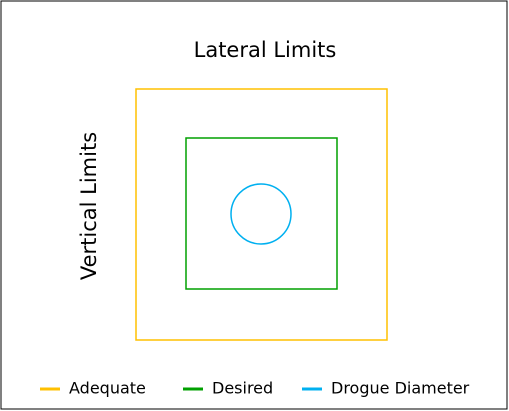 This screenshot has height=411, width=509. What do you see at coordinates (242, 388) in the screenshot?
I see `legend-label: Desired` at bounding box center [242, 388].